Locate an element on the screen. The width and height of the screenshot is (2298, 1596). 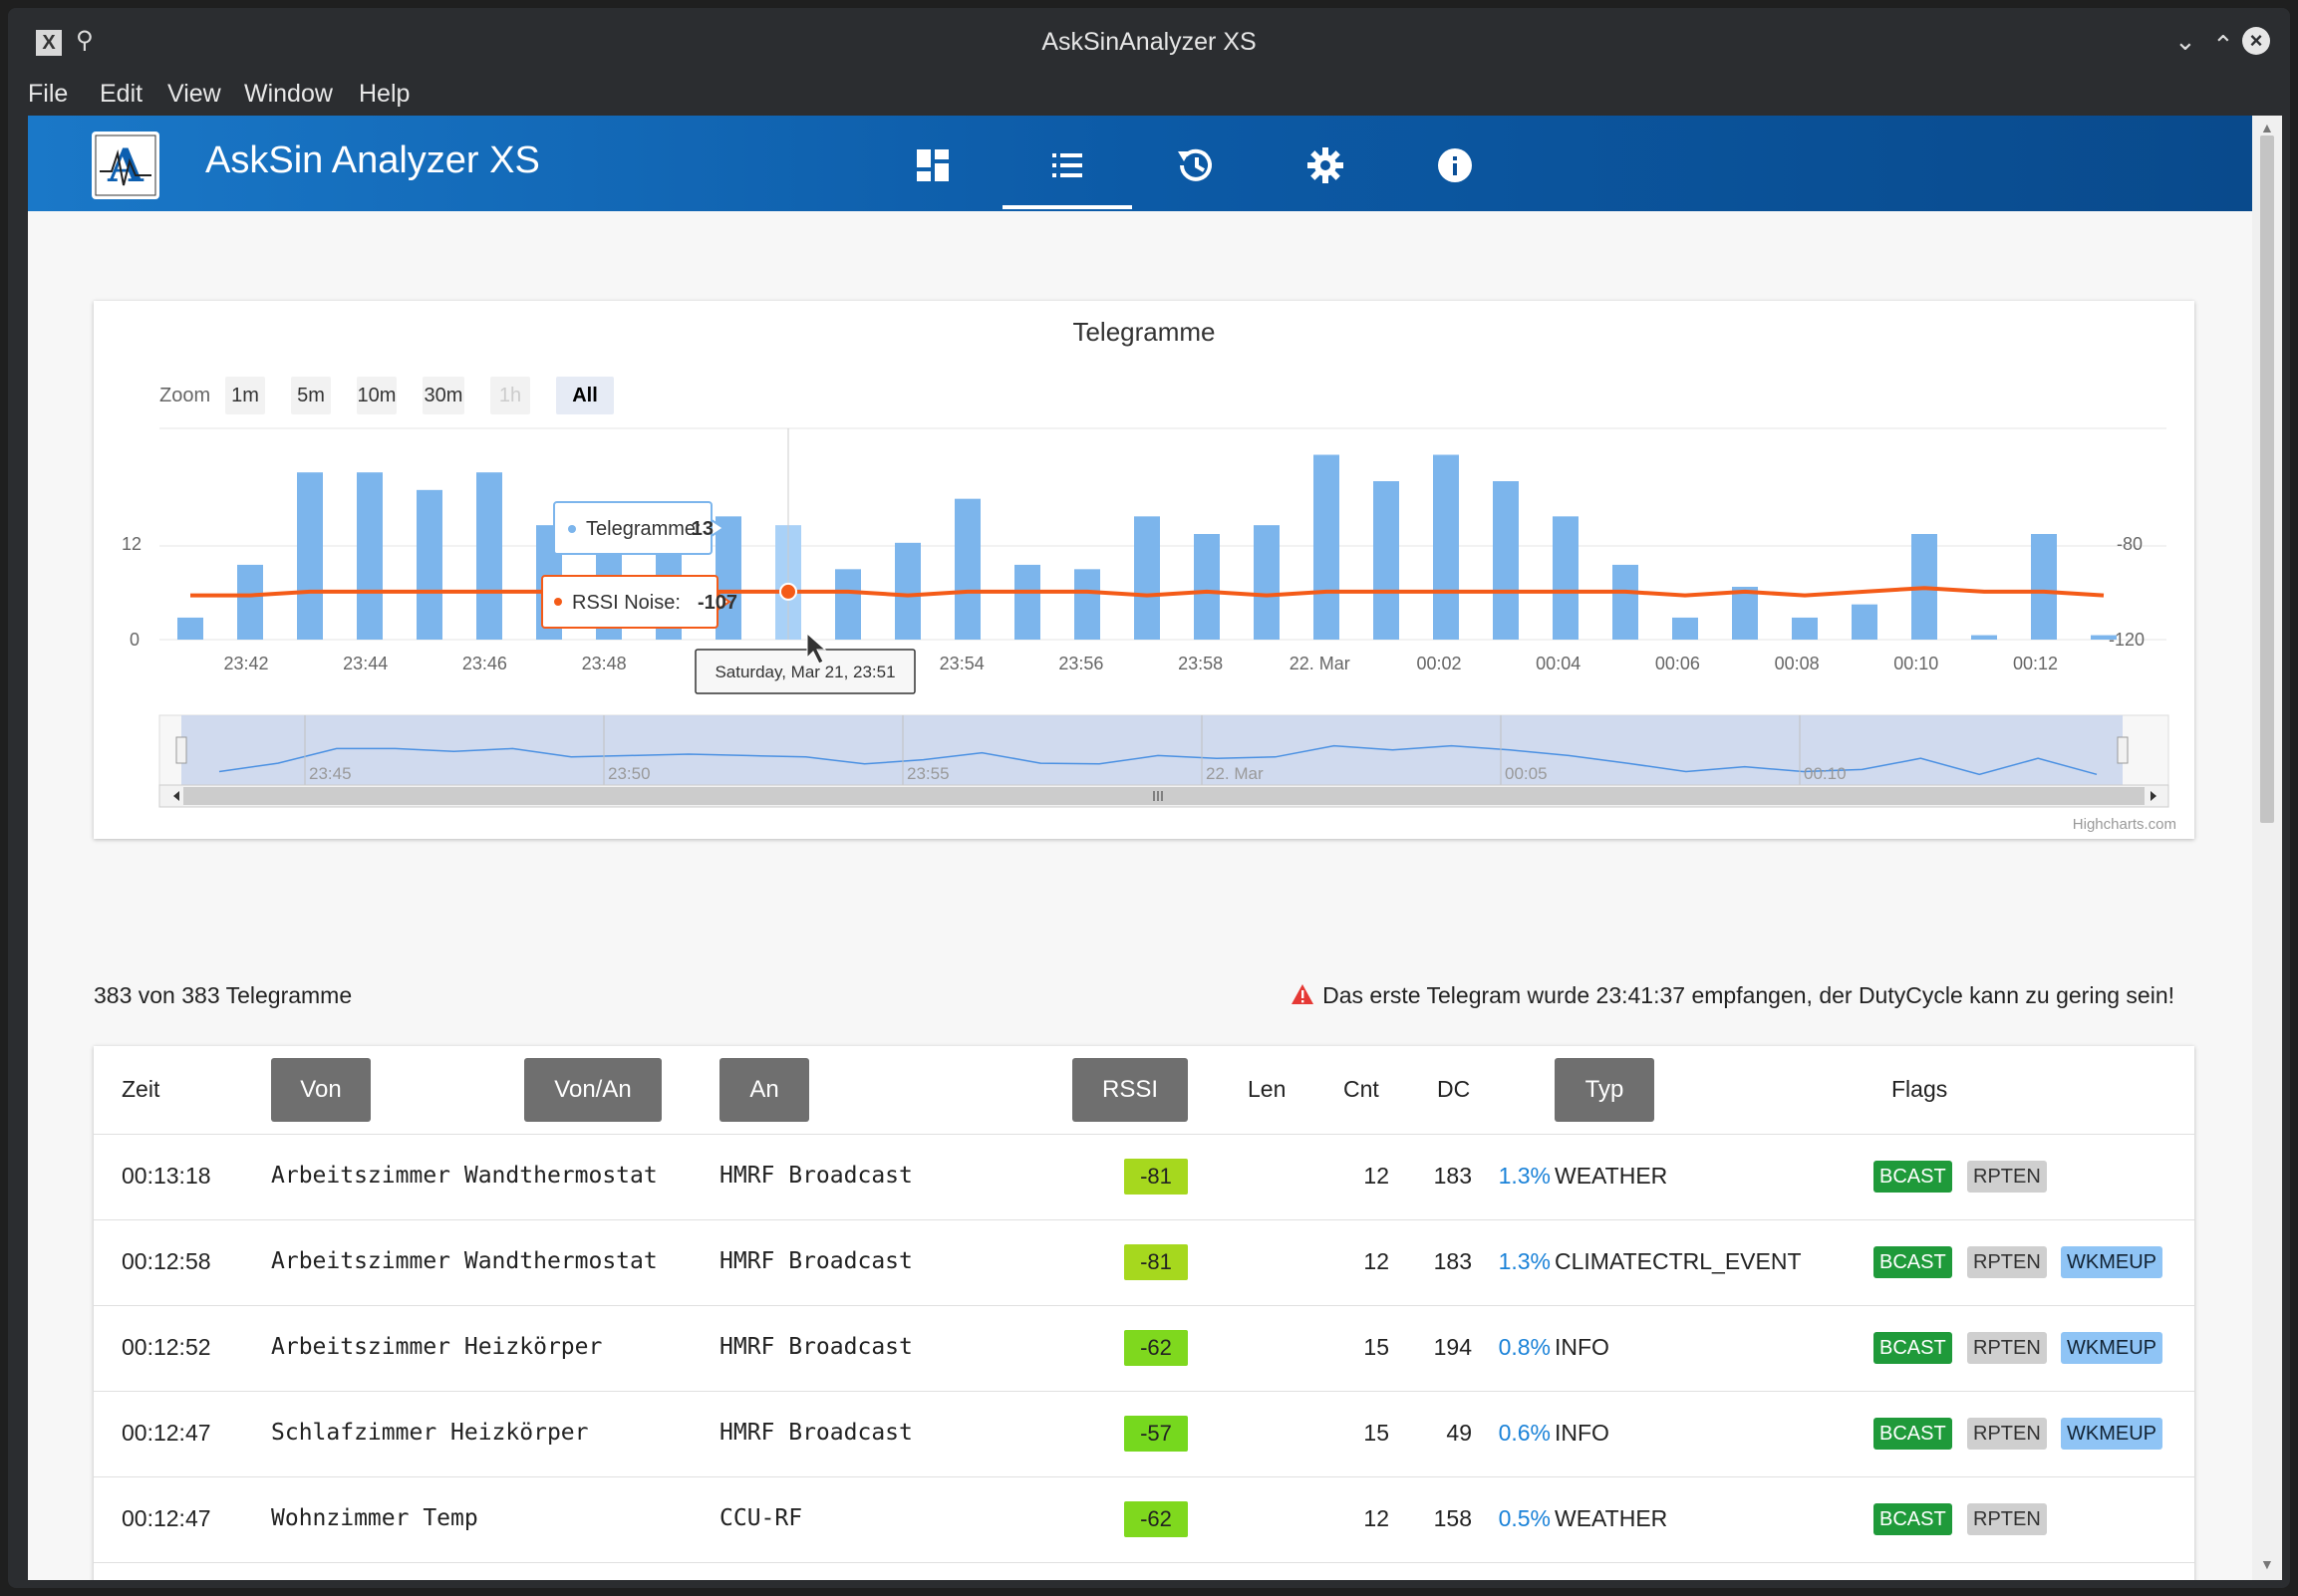
minimize-icon: ⌄ is located at coordinates (2185, 41).